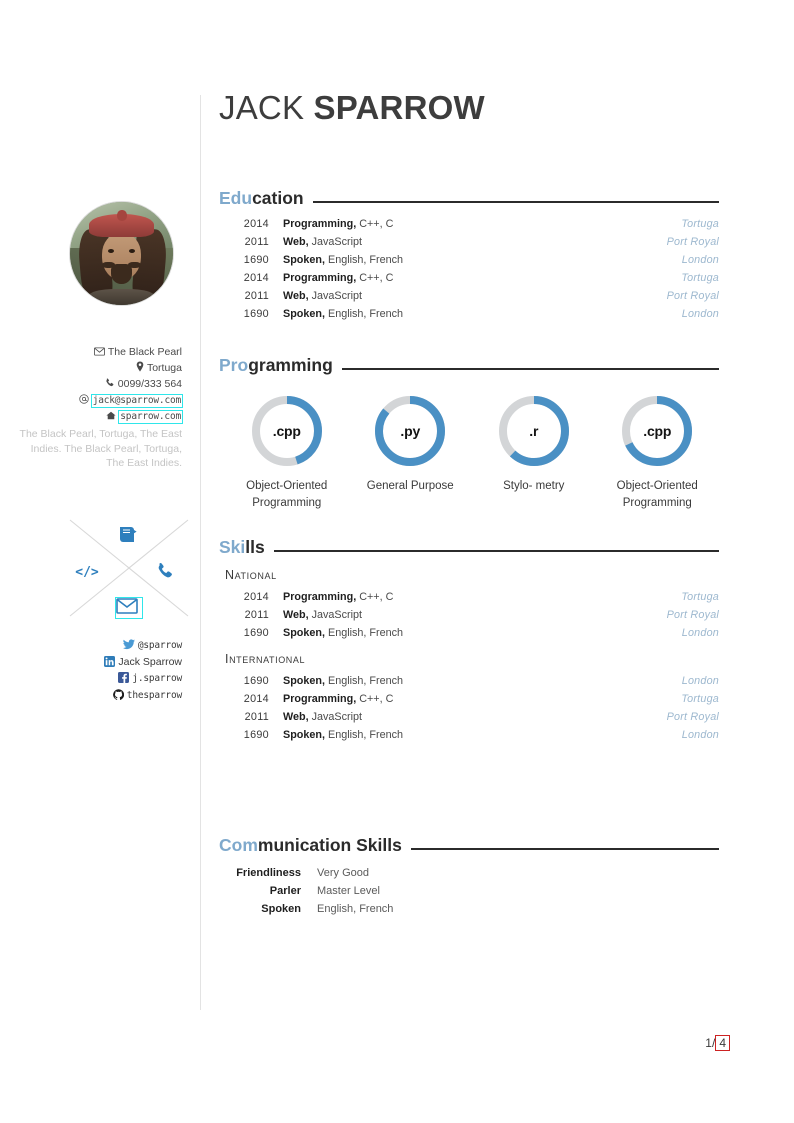  I want to click on page-total-link: 4, so click(722, 1043).